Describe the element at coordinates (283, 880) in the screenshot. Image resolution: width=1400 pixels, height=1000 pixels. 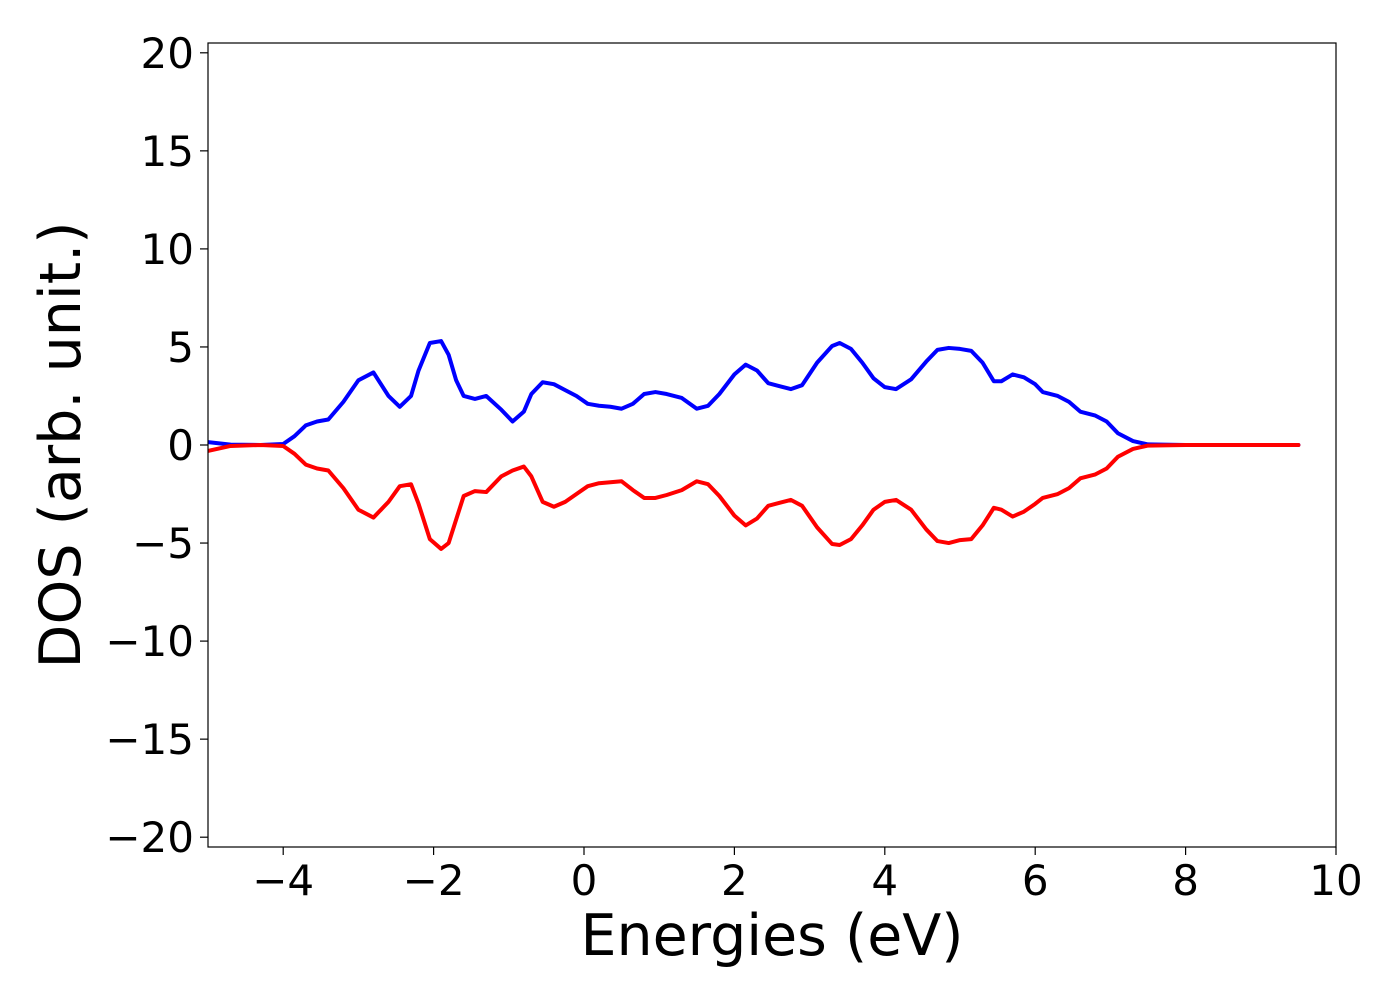
I see `x-tick-label: −4` at that location.